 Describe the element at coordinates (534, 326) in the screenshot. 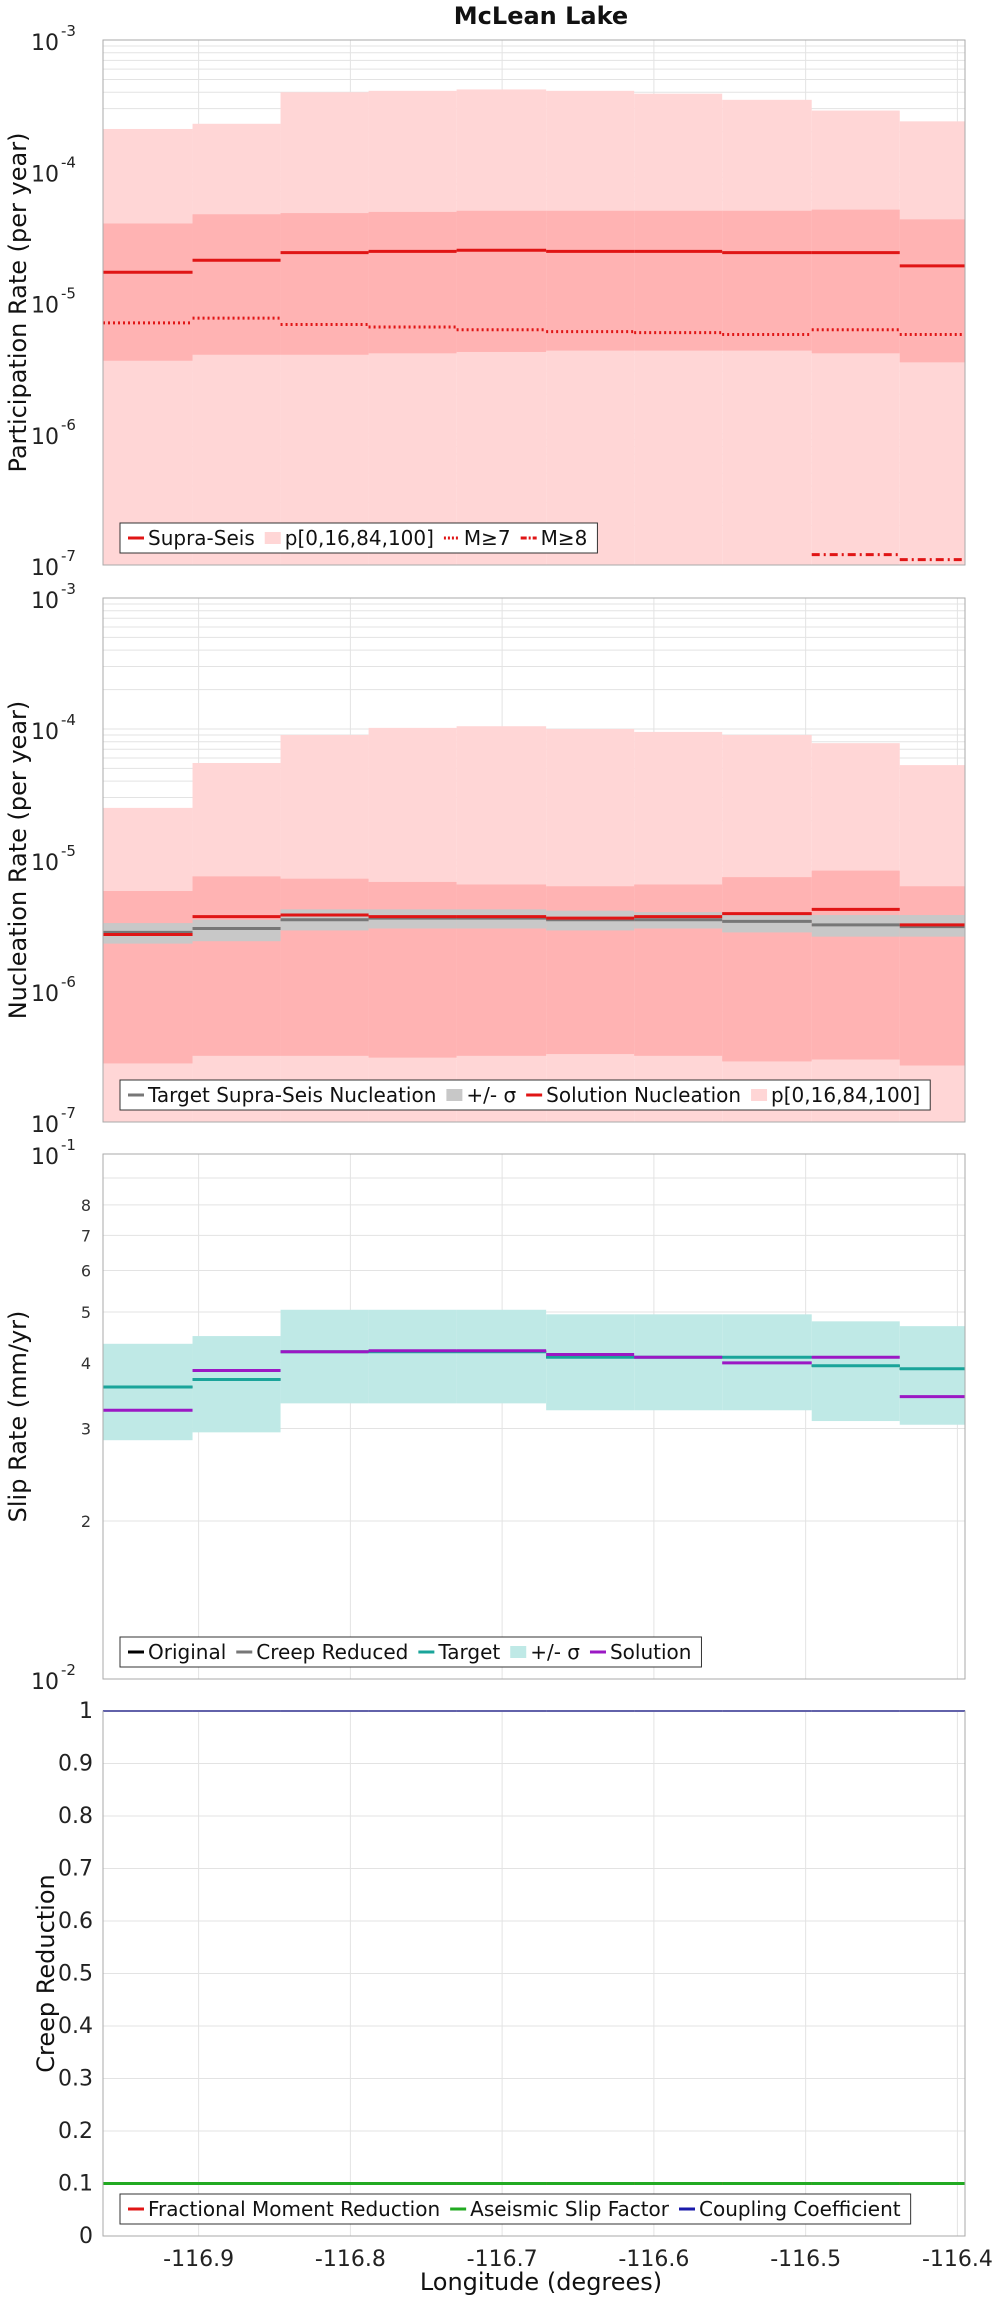

I see `series-m7` at that location.